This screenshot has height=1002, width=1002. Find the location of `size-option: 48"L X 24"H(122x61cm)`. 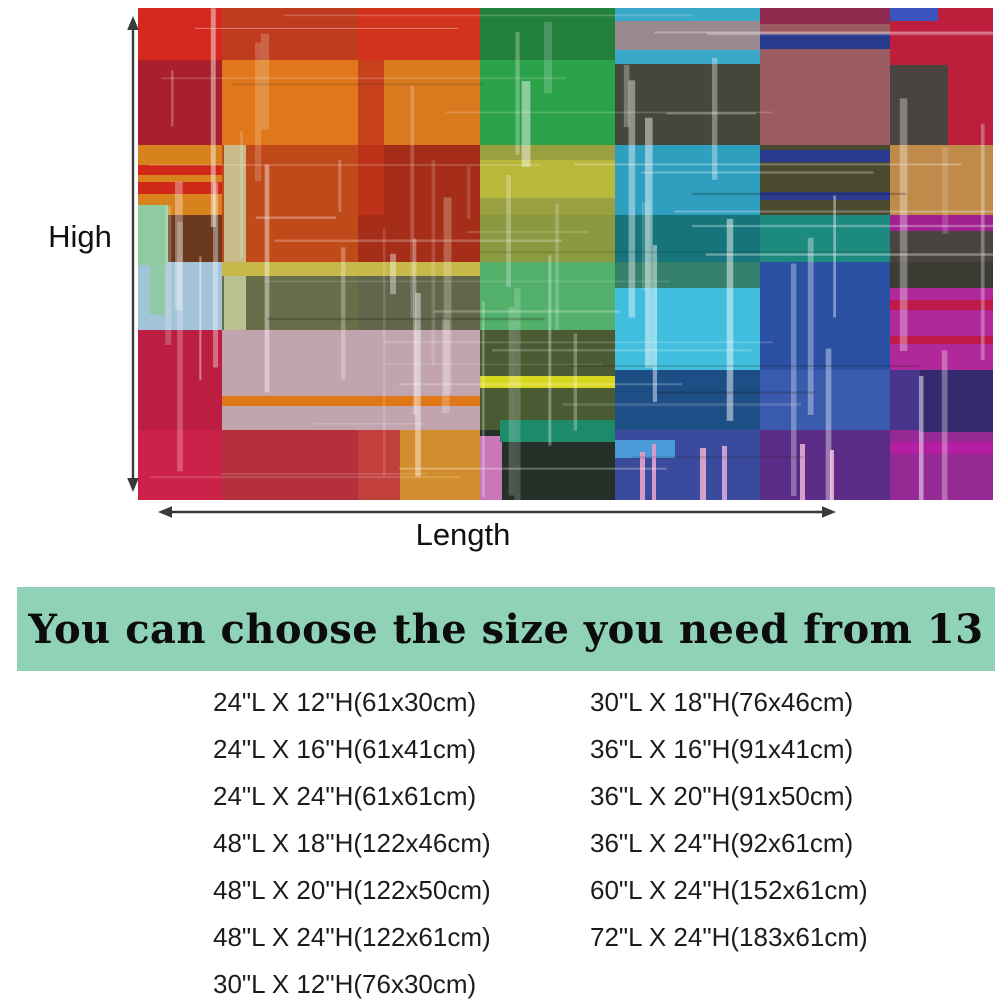

size-option: 48"L X 24"H(122x61cm) is located at coordinates (352, 937).